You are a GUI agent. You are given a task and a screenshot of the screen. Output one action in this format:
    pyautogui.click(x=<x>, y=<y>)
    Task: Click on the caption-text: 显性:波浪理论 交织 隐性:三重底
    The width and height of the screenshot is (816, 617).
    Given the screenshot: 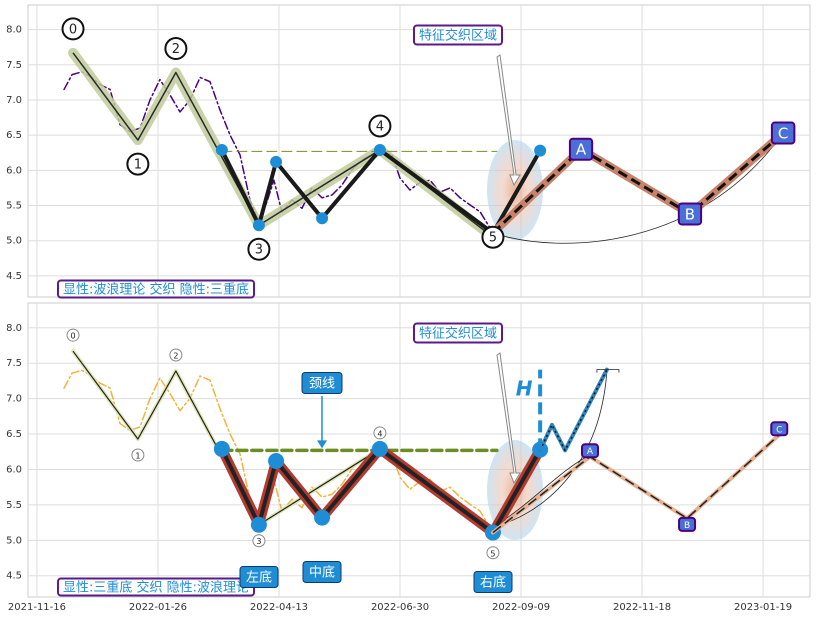 What is the action you would take?
    pyautogui.click(x=156, y=290)
    